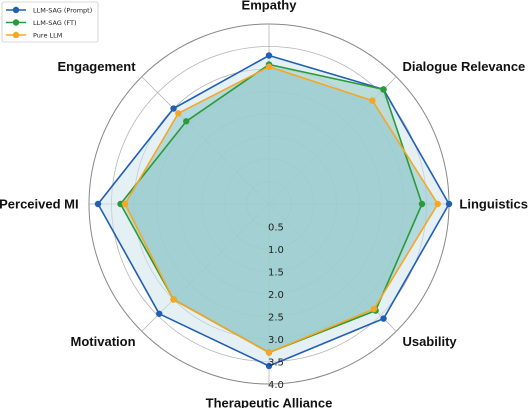 This screenshot has width=528, height=408. What do you see at coordinates (463, 66) in the screenshot?
I see `axis-label: Dialogue Relevance` at bounding box center [463, 66].